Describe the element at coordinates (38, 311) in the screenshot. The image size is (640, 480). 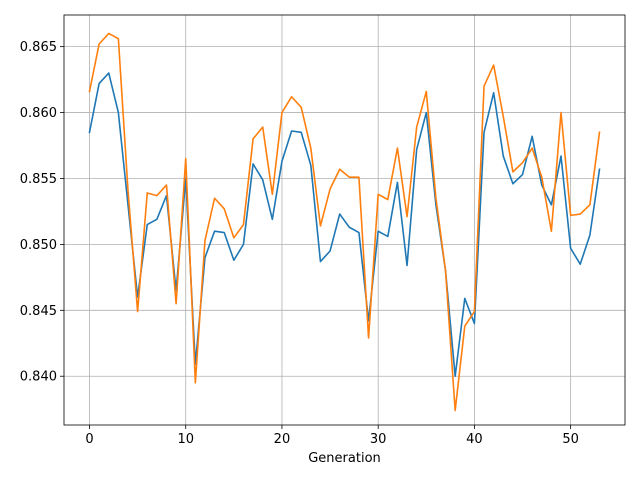
I see `y-tick-label: 0.845` at that location.